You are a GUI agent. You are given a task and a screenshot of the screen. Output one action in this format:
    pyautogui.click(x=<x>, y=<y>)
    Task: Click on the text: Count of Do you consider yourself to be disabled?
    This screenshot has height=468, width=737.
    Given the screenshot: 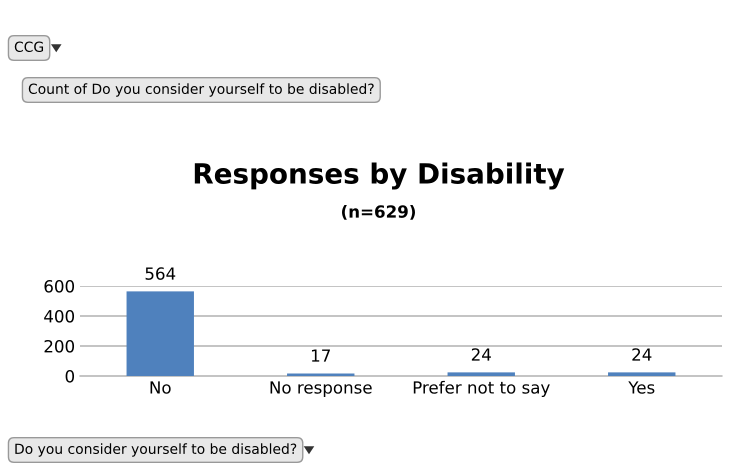 What is the action you would take?
    pyautogui.click(x=201, y=90)
    